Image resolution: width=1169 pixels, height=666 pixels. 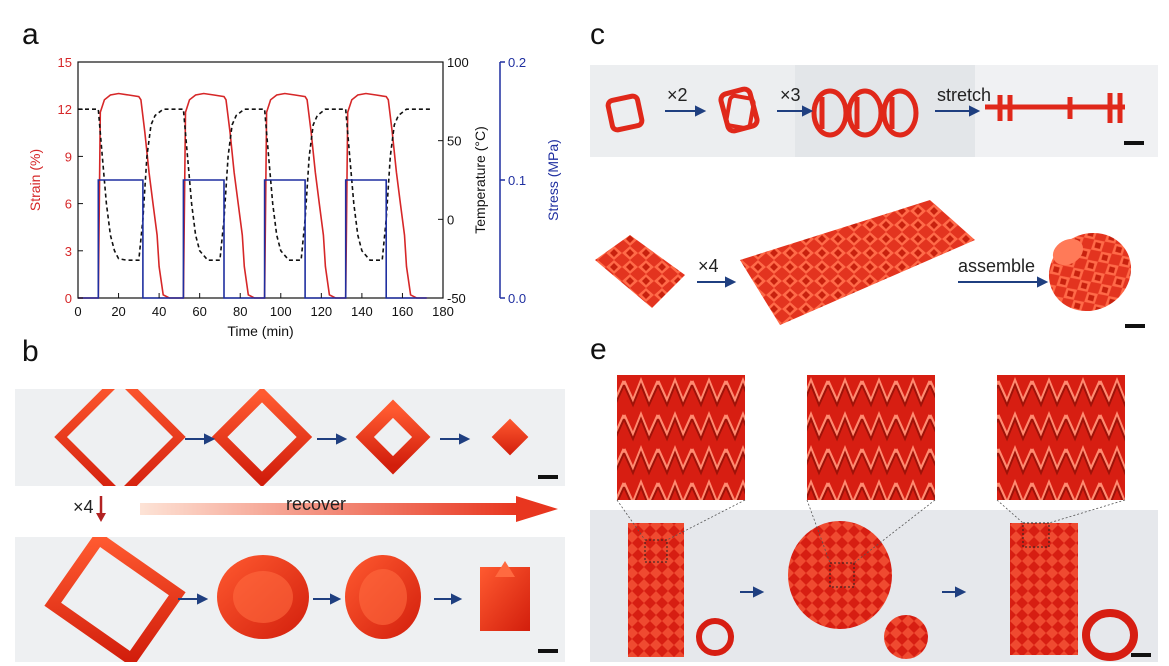 I want to click on y-temp-tick-label: 100, so click(x=458, y=62).